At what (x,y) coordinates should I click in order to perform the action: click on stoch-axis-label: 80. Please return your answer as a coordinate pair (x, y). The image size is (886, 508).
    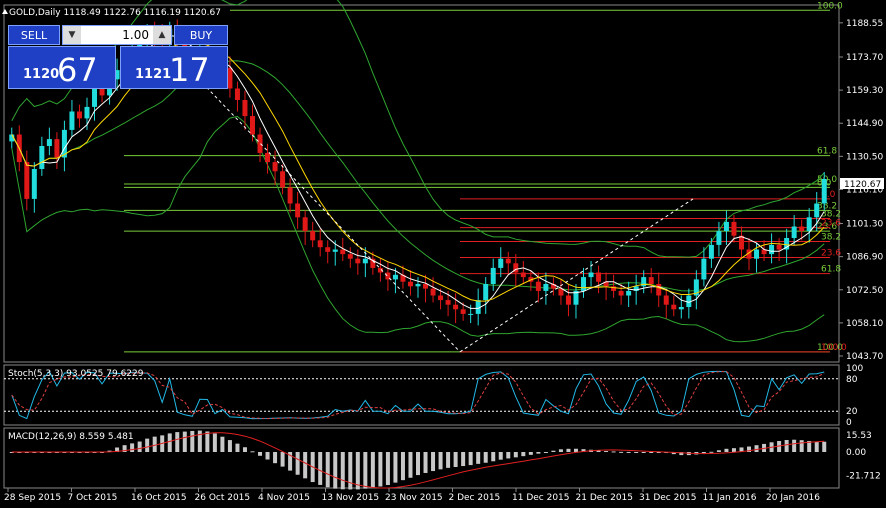
    Looking at the image, I should click on (852, 380).